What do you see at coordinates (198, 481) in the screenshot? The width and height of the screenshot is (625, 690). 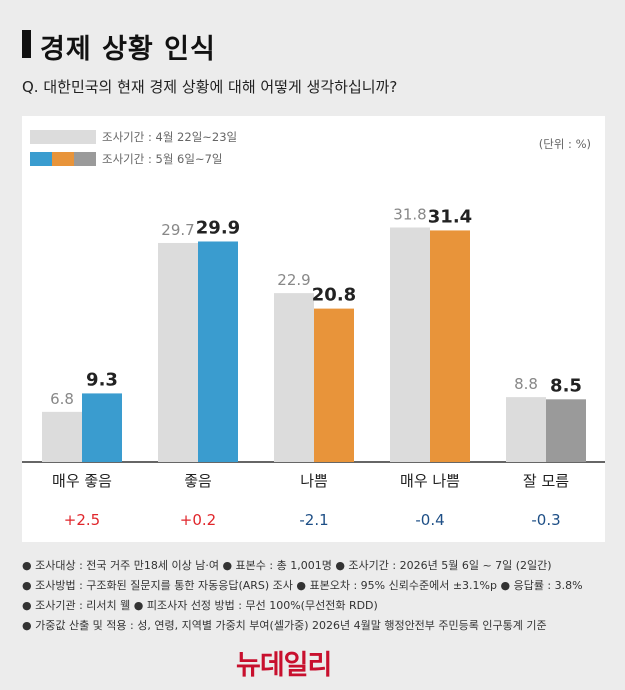 I see `category-label: 좋음` at bounding box center [198, 481].